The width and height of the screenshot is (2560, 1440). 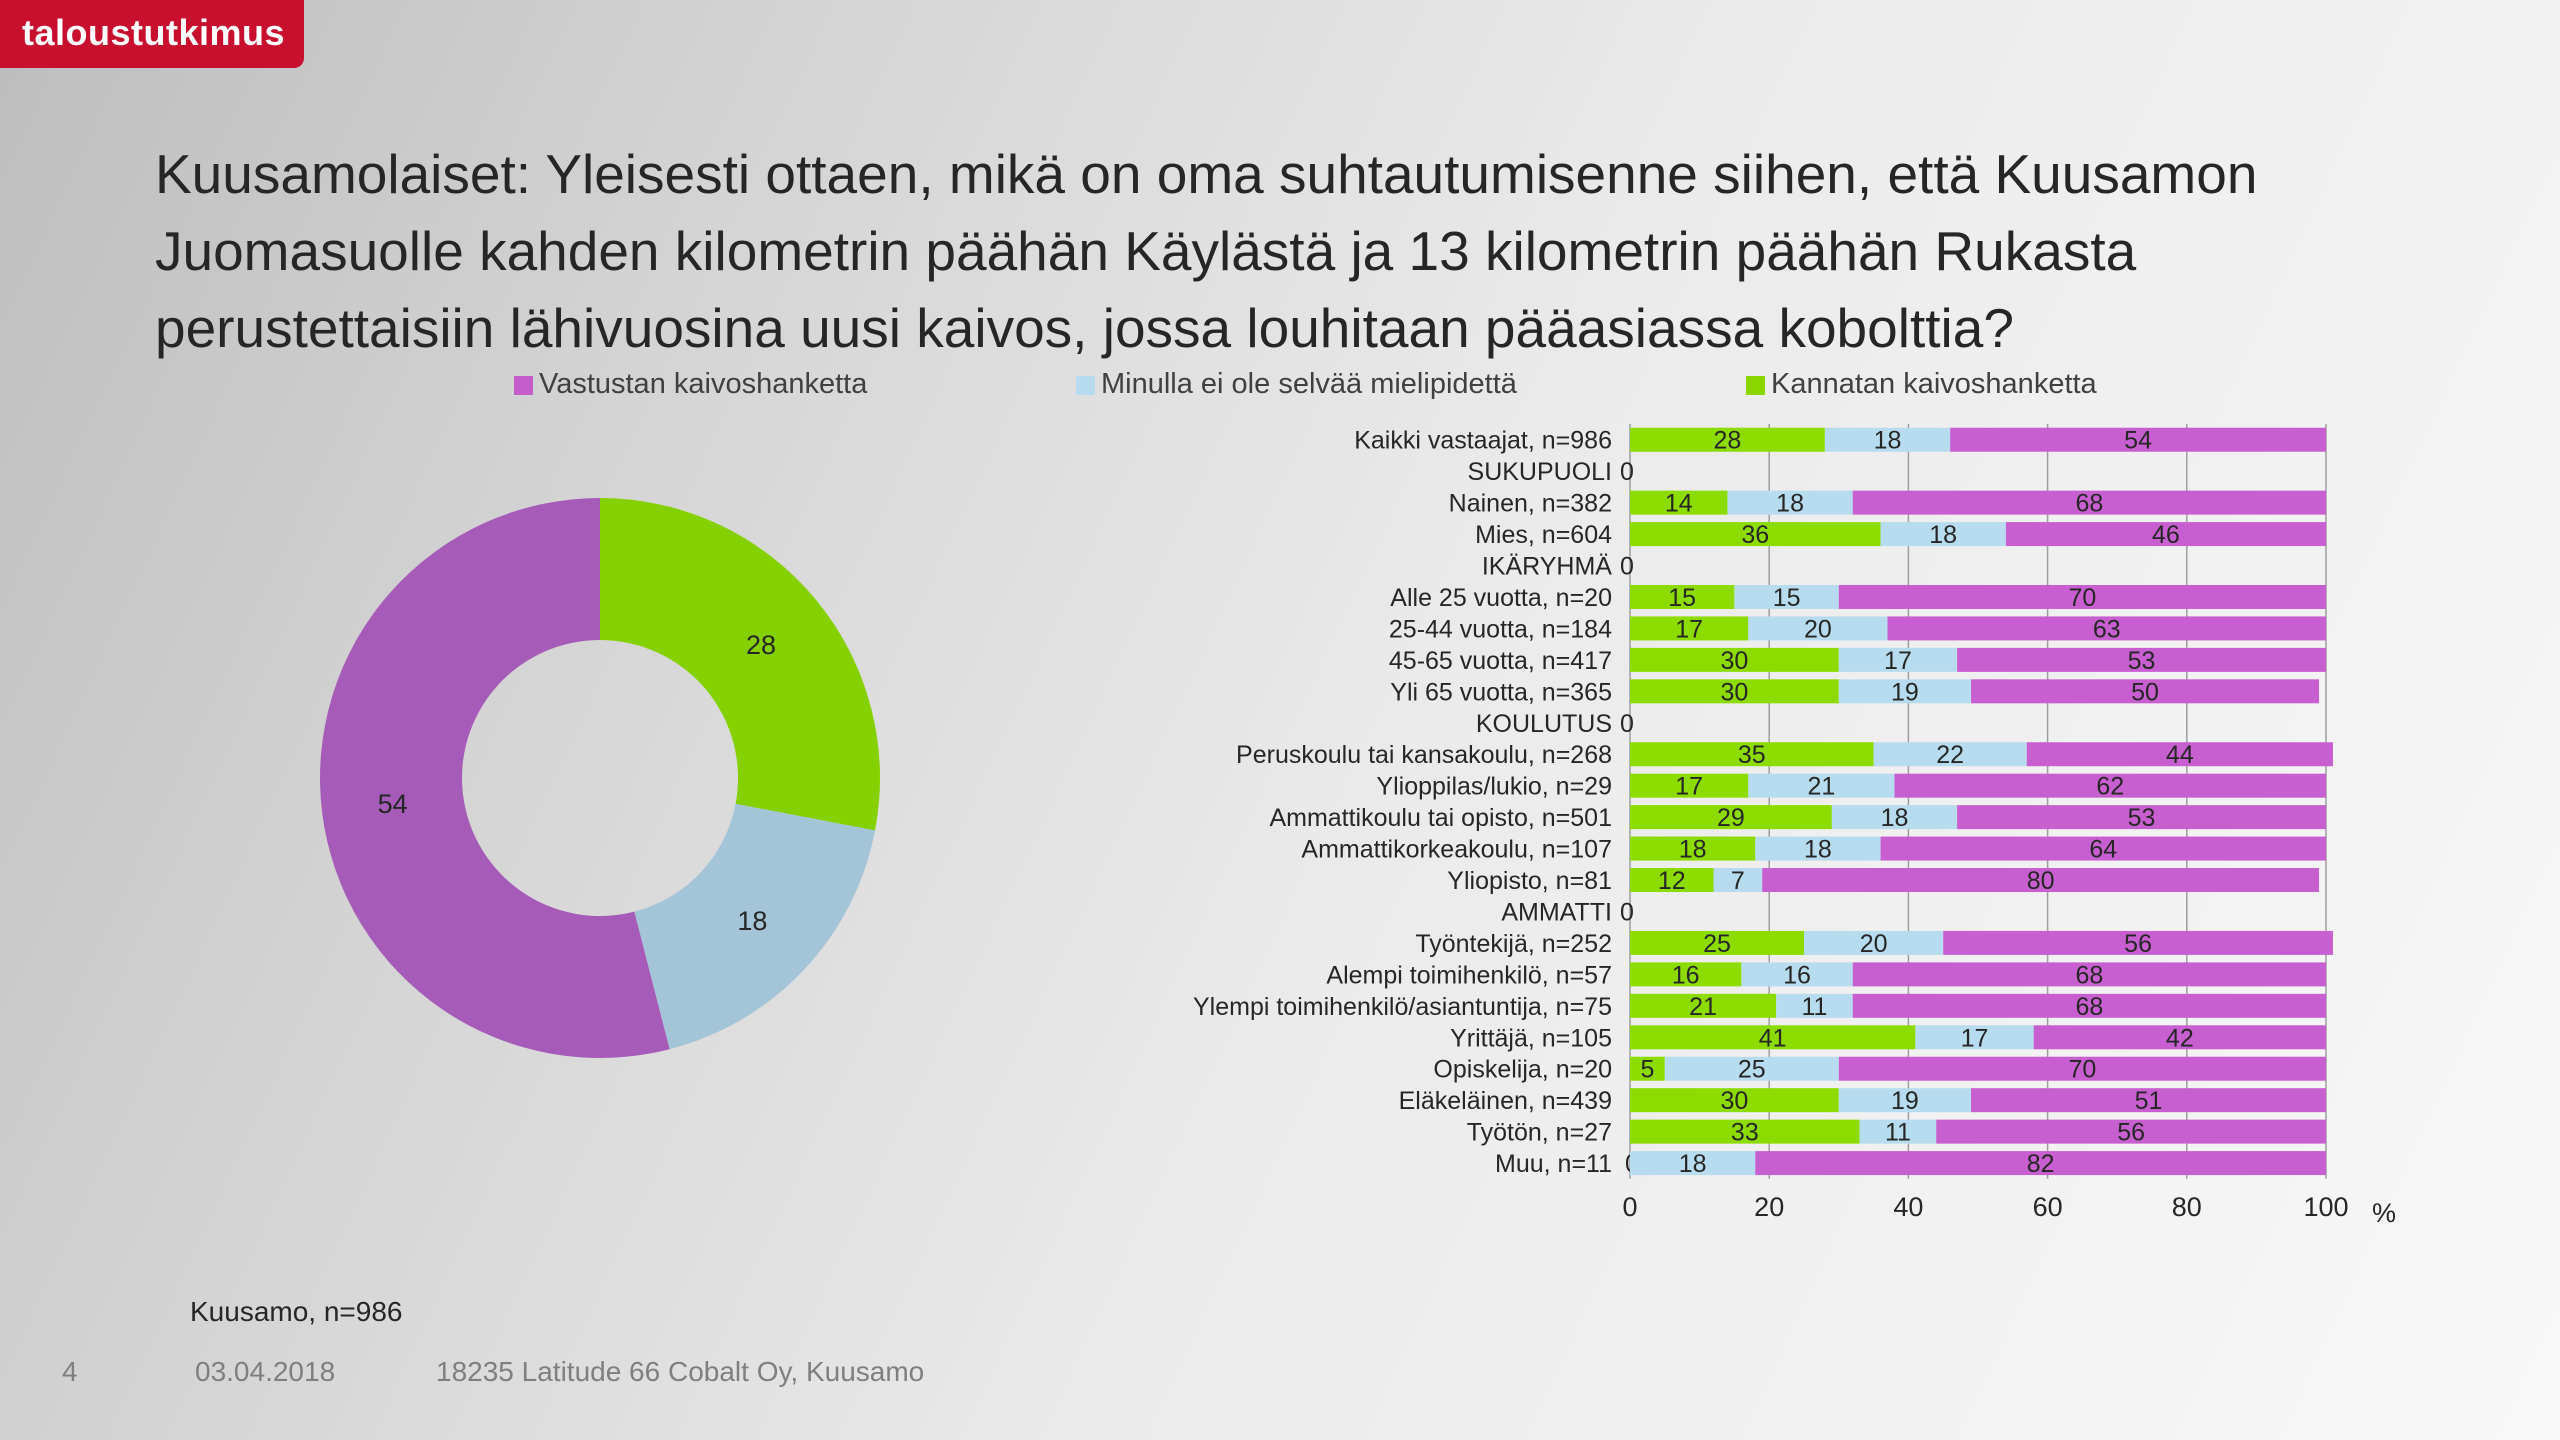 What do you see at coordinates (1672, 881) in the screenshot?
I see `bar-value-14-0: 12` at bounding box center [1672, 881].